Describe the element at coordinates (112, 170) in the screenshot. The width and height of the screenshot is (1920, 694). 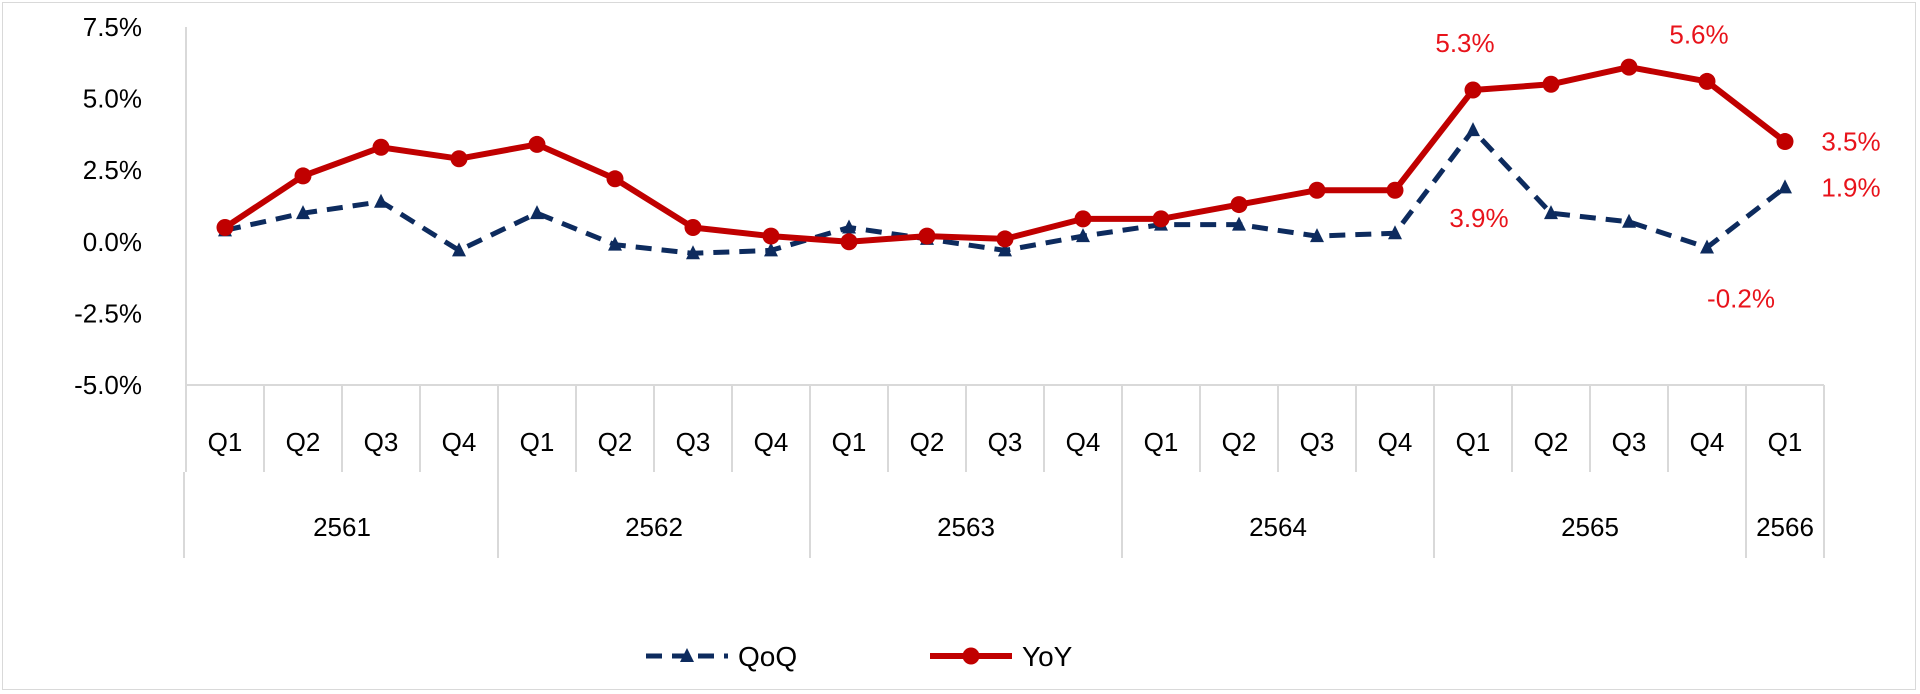
I see `y-tick-label: 2.5%` at that location.